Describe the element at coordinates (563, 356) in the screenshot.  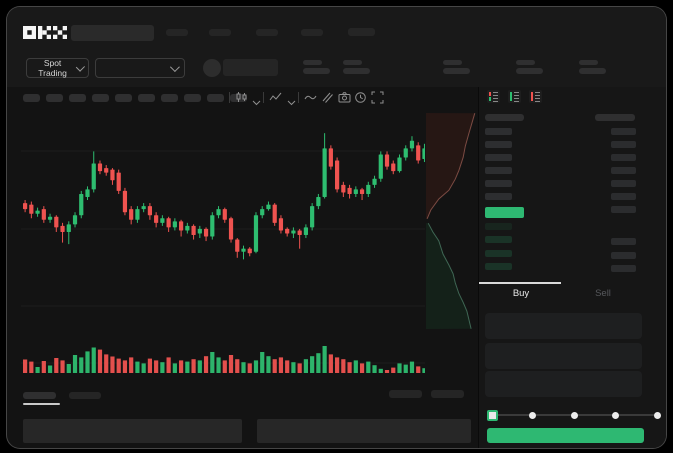
I see `amount-input-skeleton` at that location.